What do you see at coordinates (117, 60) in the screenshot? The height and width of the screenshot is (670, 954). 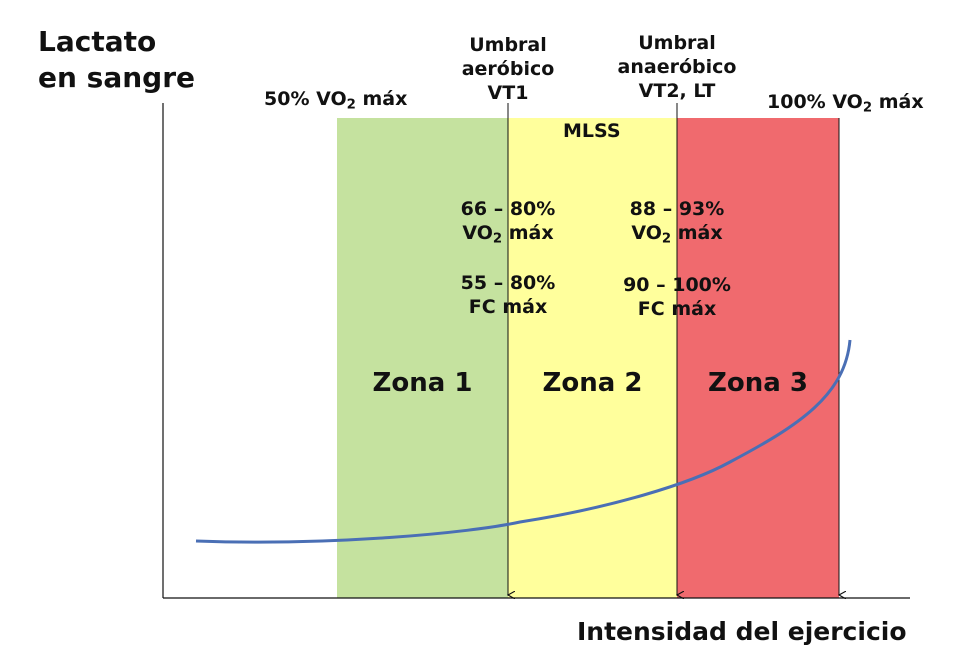 I see `y-axis-title: Lactato en sangre` at bounding box center [117, 60].